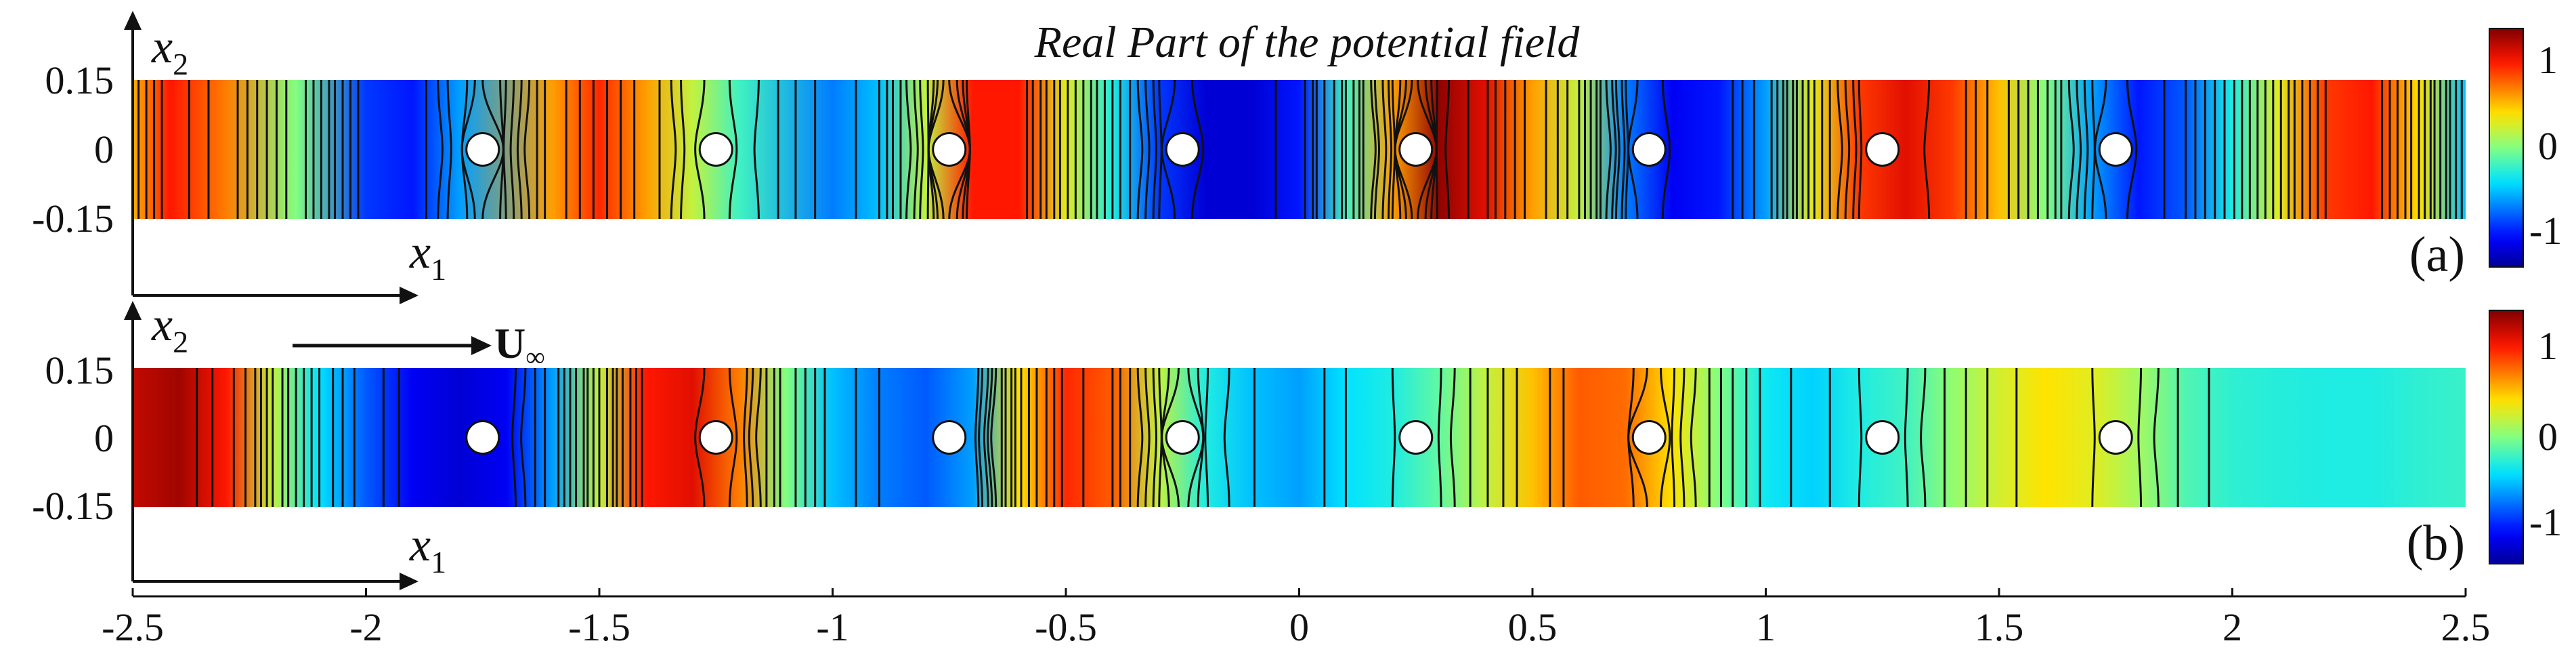 Image resolution: width=2576 pixels, height=658 pixels. I want to click on chart-title: Real Part of the potential field, so click(1307, 42).